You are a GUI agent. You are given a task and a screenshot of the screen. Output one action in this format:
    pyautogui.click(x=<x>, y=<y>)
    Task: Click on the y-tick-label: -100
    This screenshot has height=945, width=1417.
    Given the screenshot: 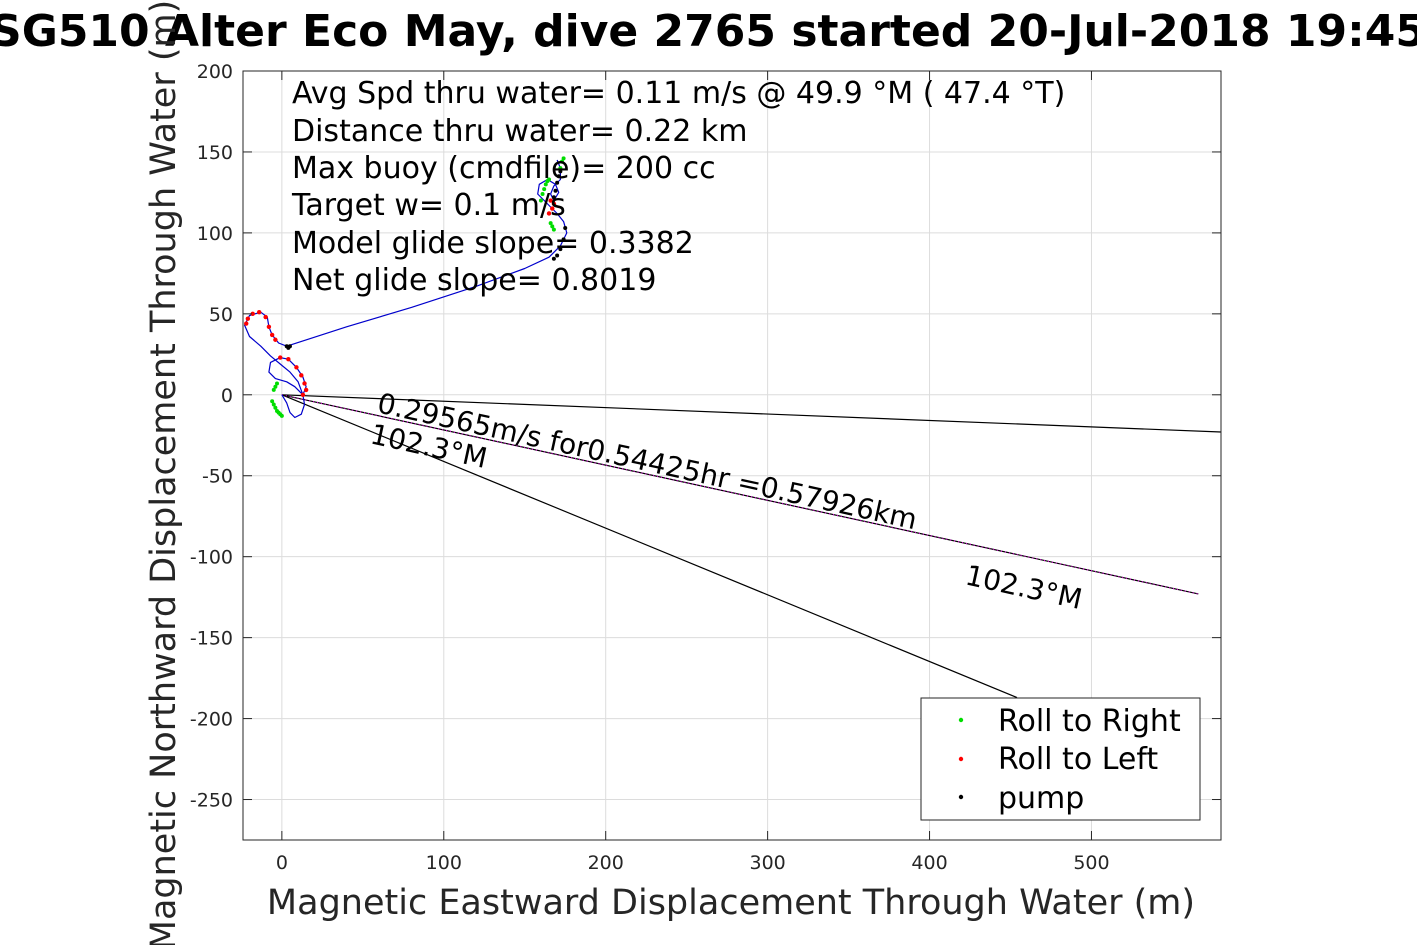 What is the action you would take?
    pyautogui.click(x=211, y=558)
    